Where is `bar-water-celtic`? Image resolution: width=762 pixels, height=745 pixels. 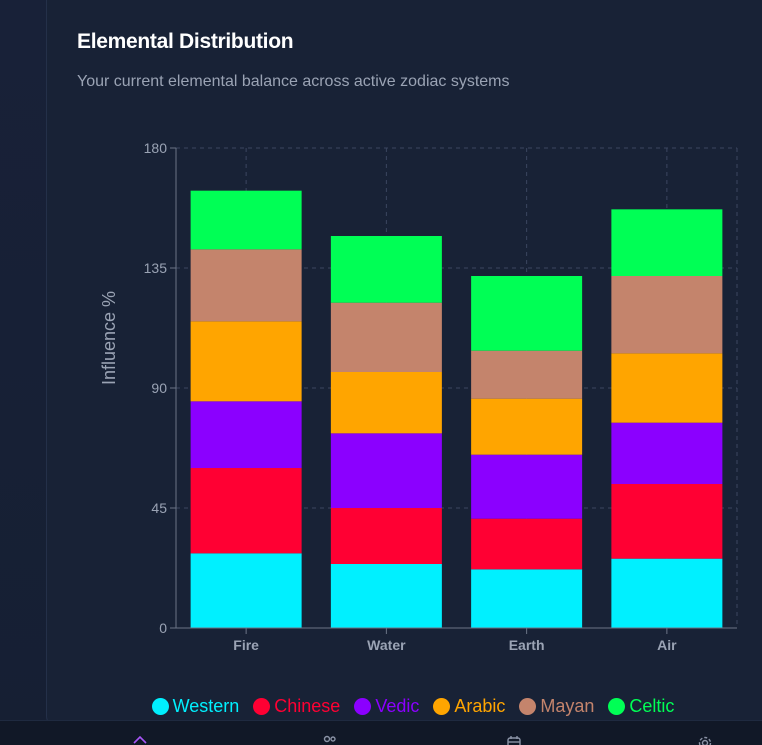
bar-water-celtic is located at coordinates (386, 269).